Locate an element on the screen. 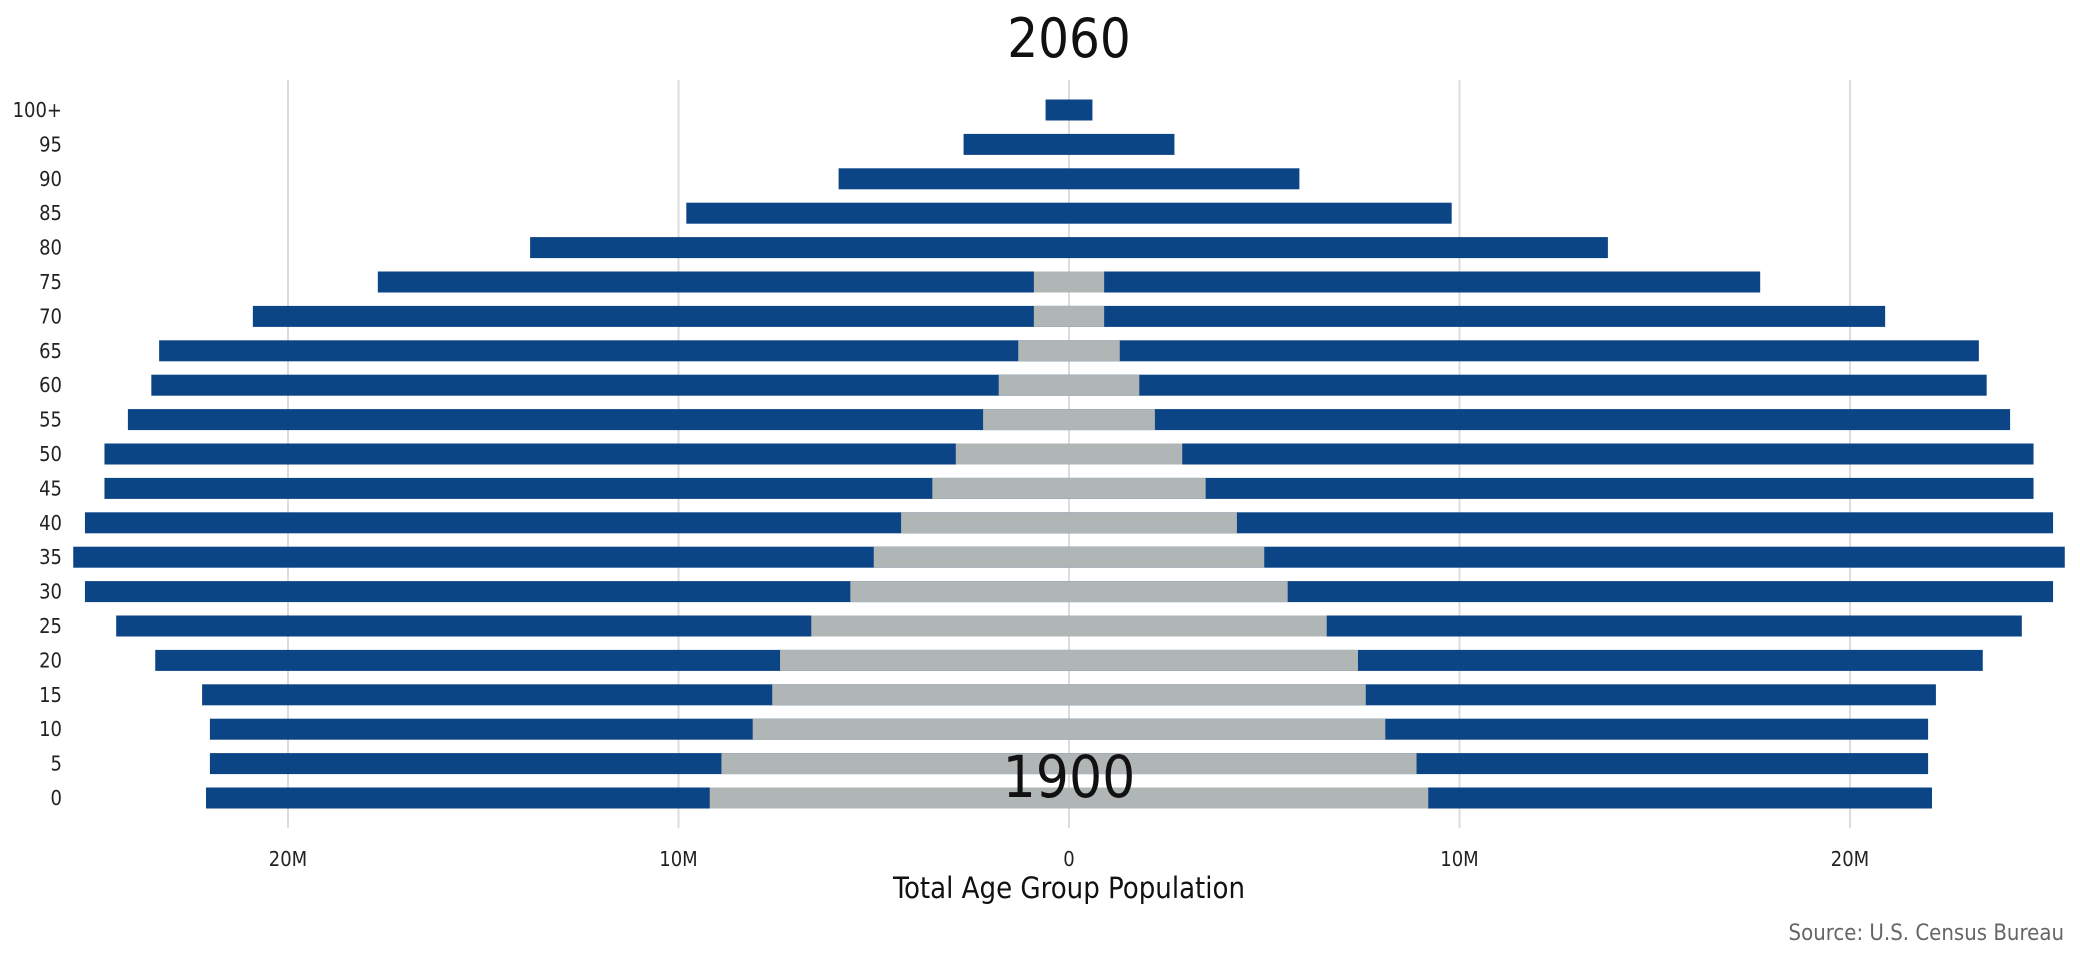  chart-title-1900: 1900 is located at coordinates (1069, 777).